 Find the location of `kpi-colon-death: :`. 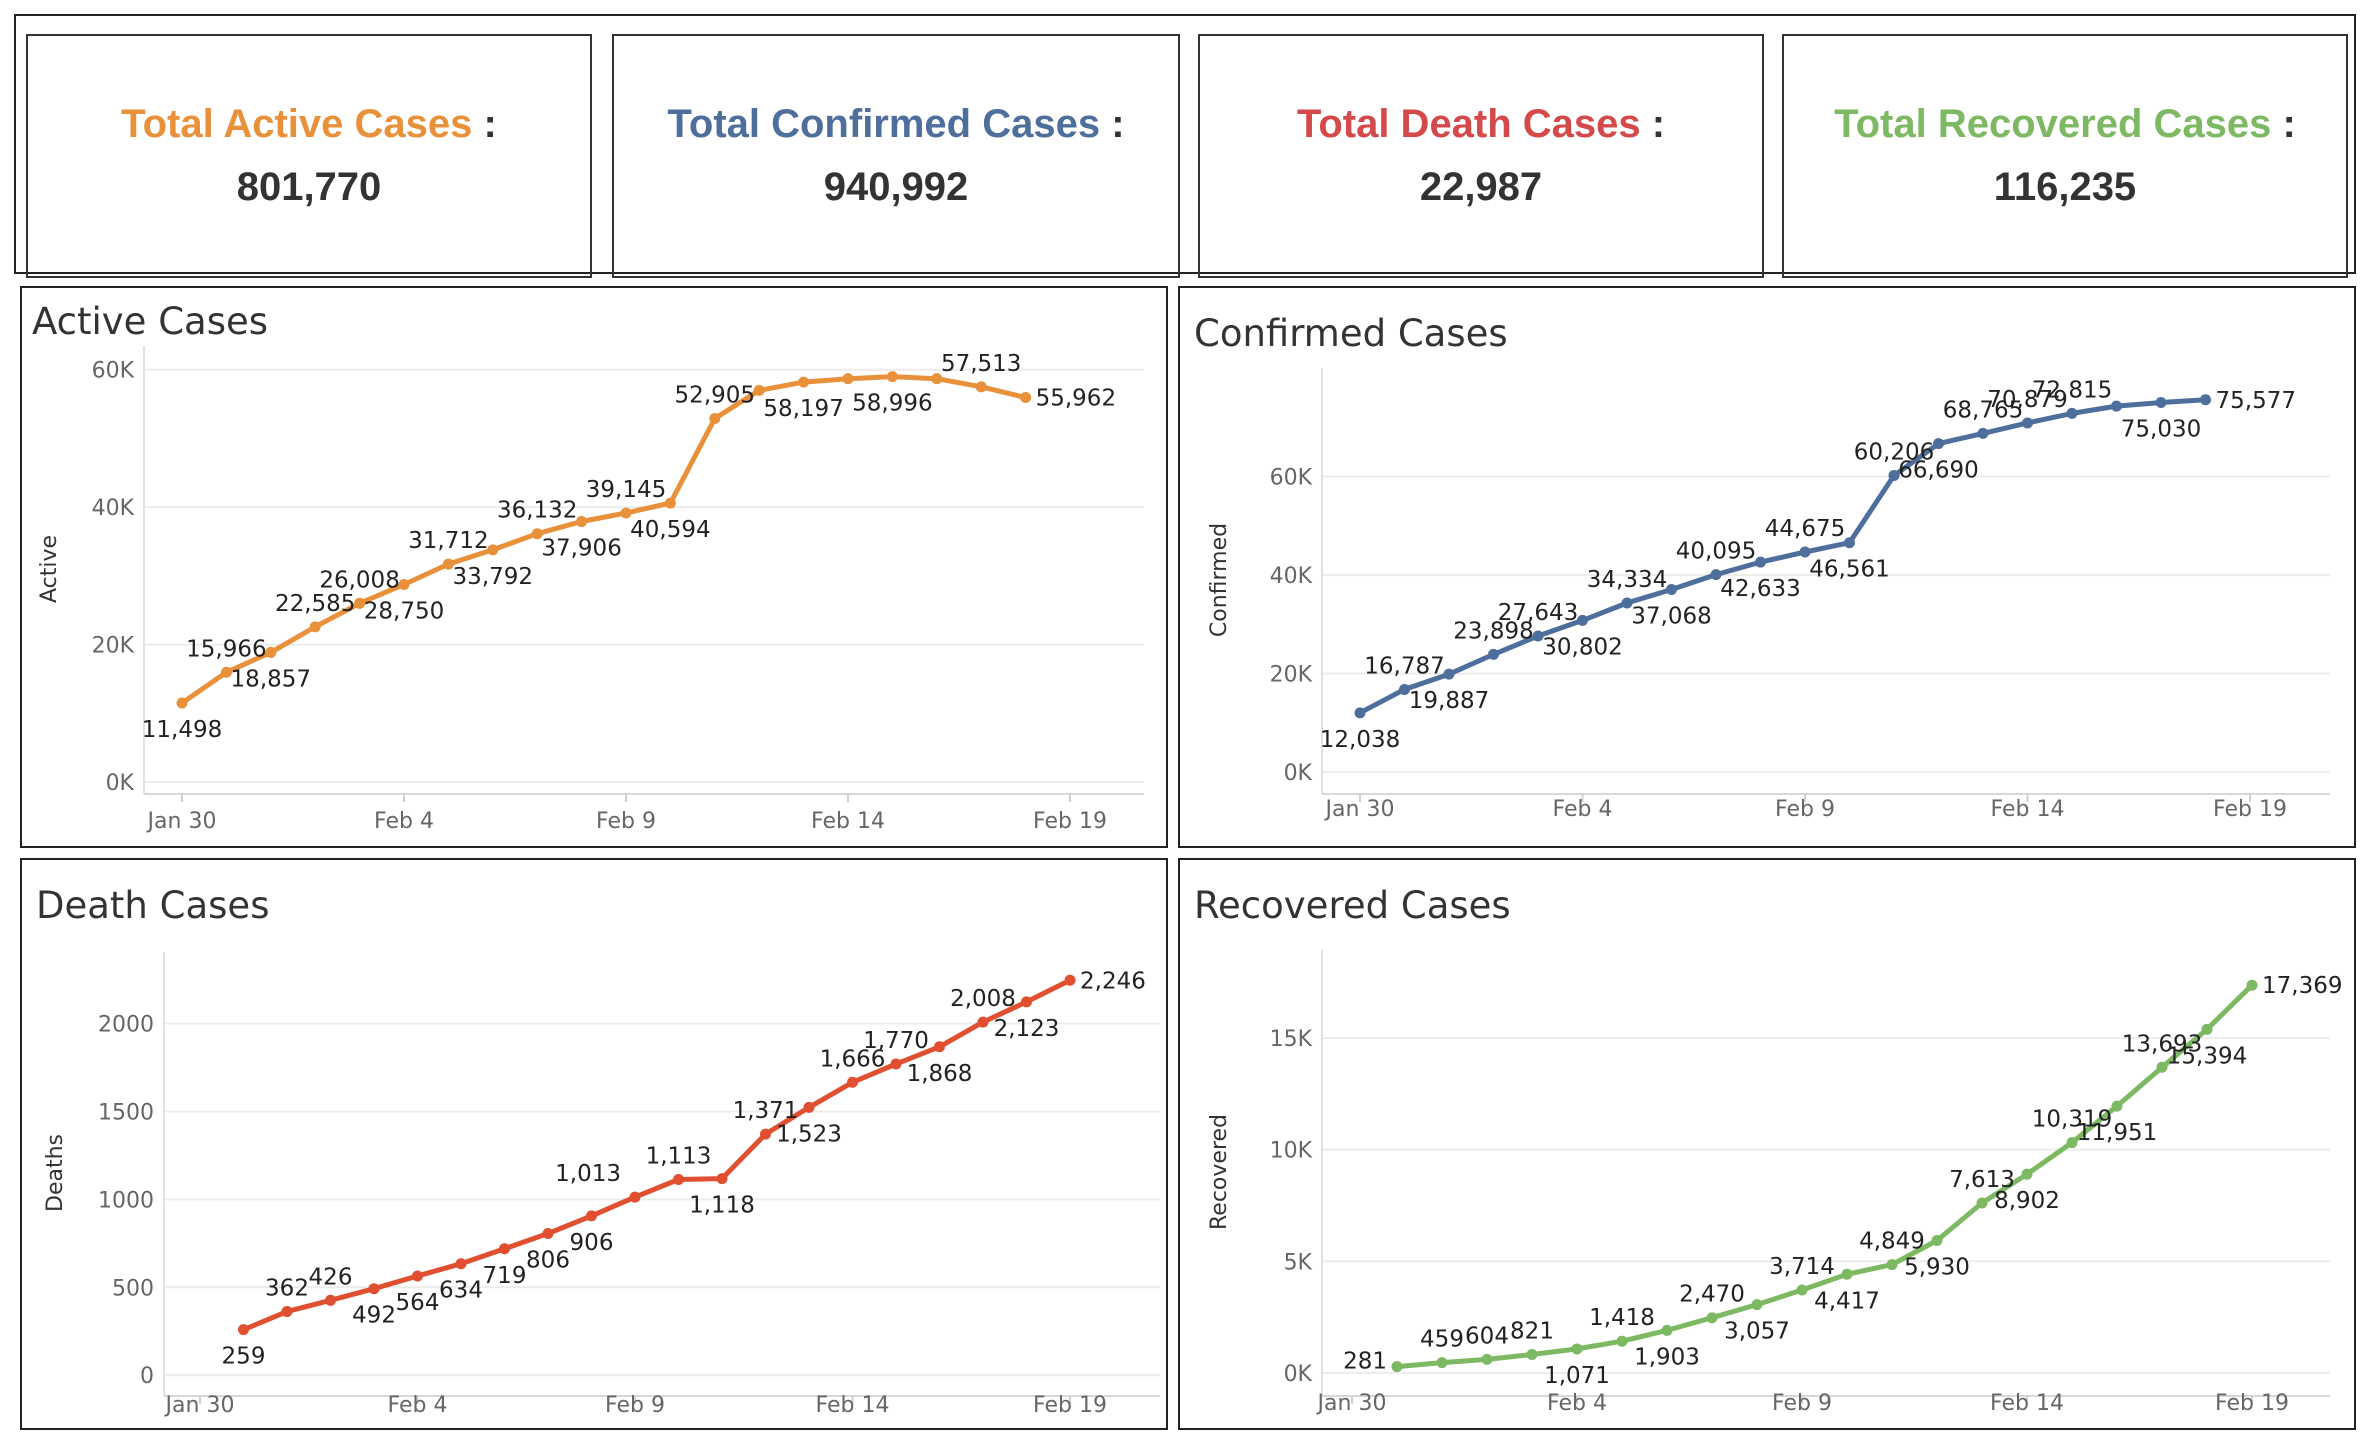

kpi-colon-death: : is located at coordinates (1658, 124).